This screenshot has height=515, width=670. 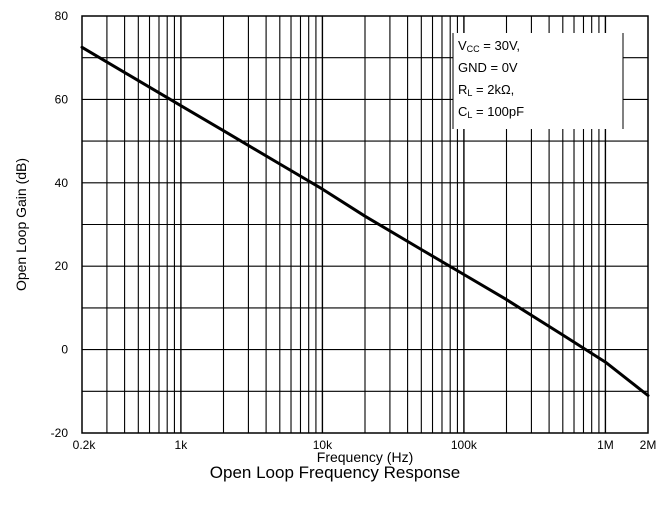 What do you see at coordinates (64, 350) in the screenshot?
I see `y-tick-label: 0` at bounding box center [64, 350].